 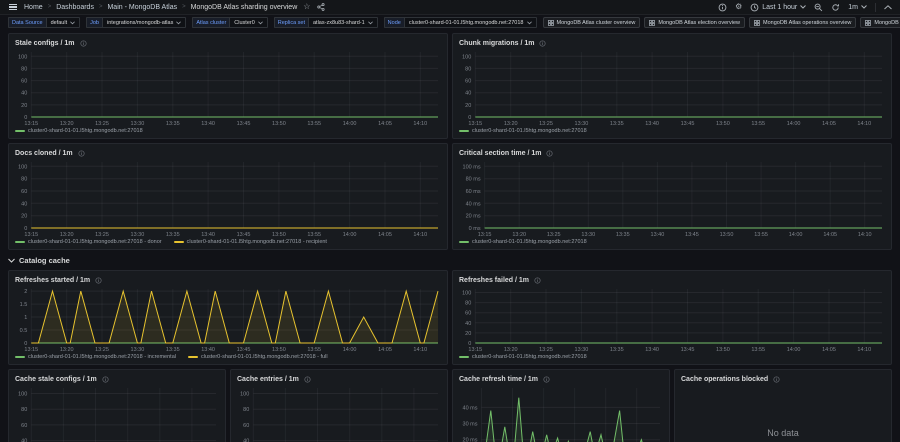 I want to click on refresh-icon, so click(x=835, y=7).